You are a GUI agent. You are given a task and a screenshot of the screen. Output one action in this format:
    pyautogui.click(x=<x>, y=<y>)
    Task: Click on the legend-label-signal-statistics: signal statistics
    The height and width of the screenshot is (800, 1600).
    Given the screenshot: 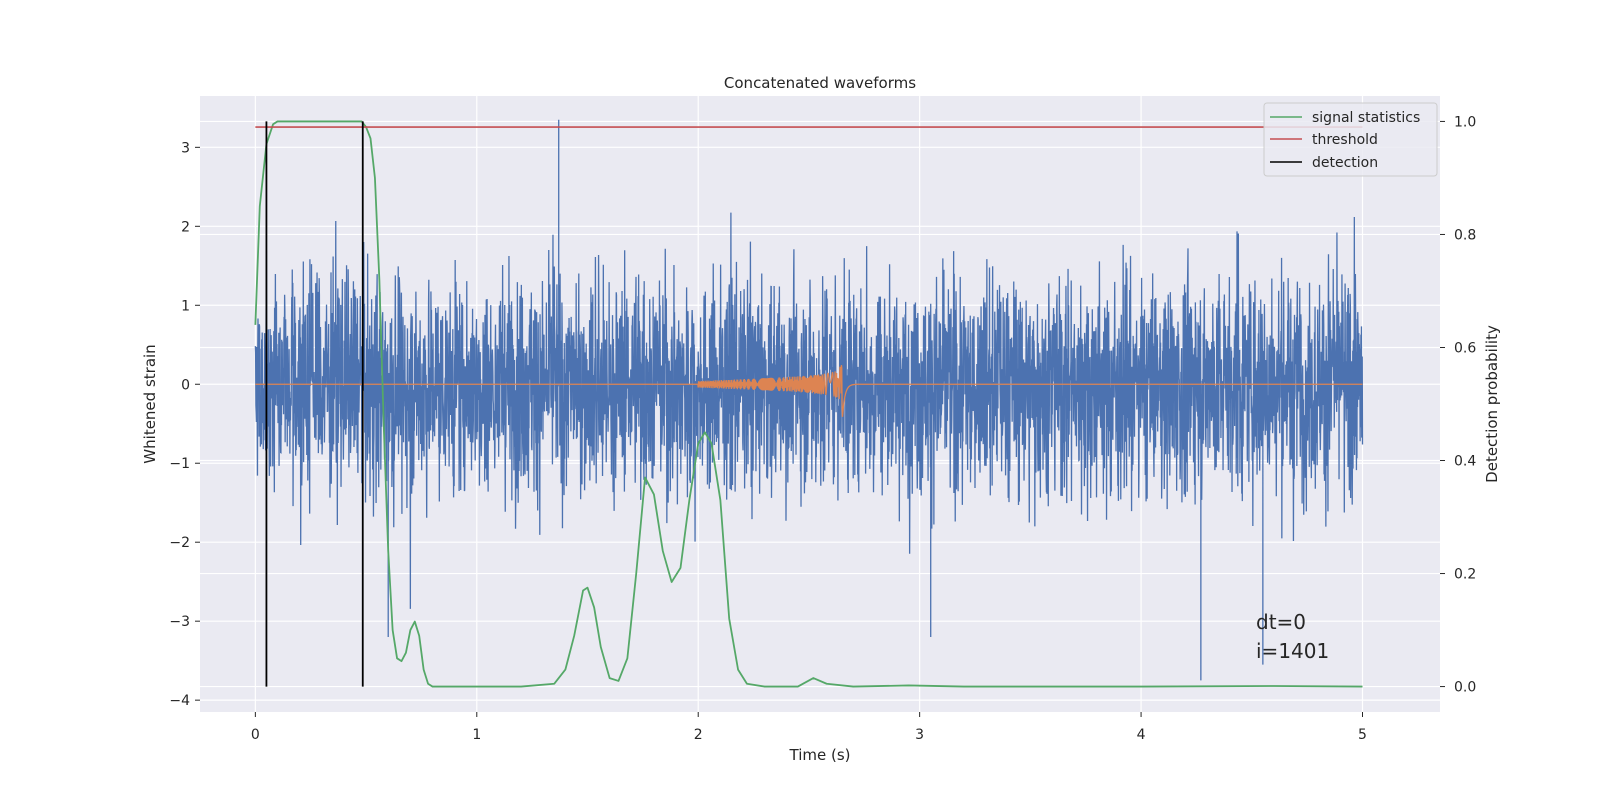 What is the action you would take?
    pyautogui.click(x=1366, y=118)
    